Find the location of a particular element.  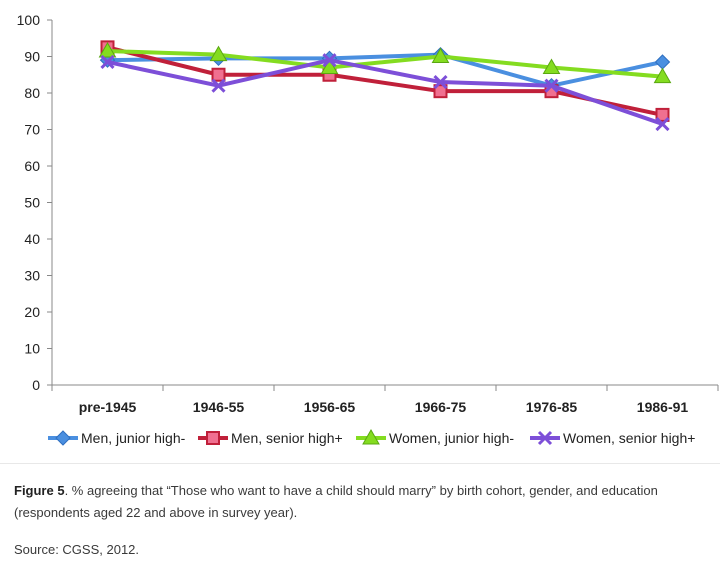

legend-item: Men, junior high- is located at coordinates (117, 438).